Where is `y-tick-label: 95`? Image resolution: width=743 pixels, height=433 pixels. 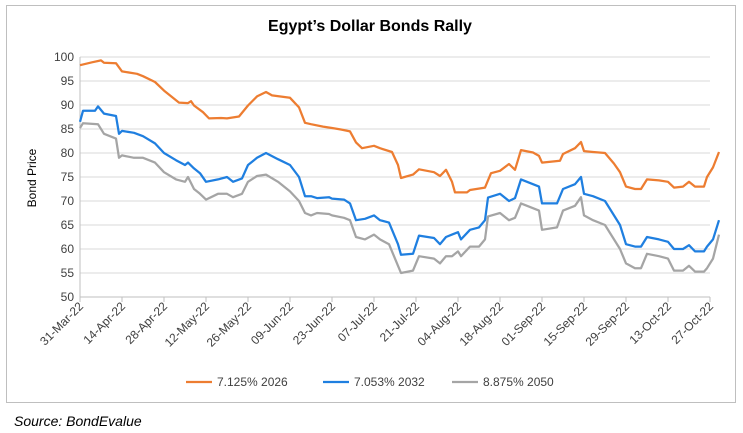
y-tick-label: 95 is located at coordinates (68, 81).